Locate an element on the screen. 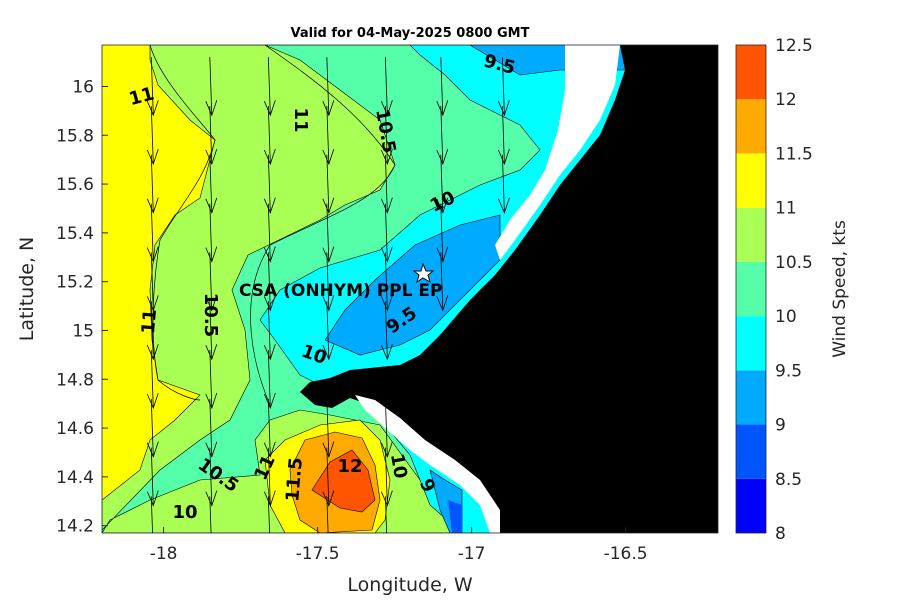  contour-label: 12 is located at coordinates (349, 466).